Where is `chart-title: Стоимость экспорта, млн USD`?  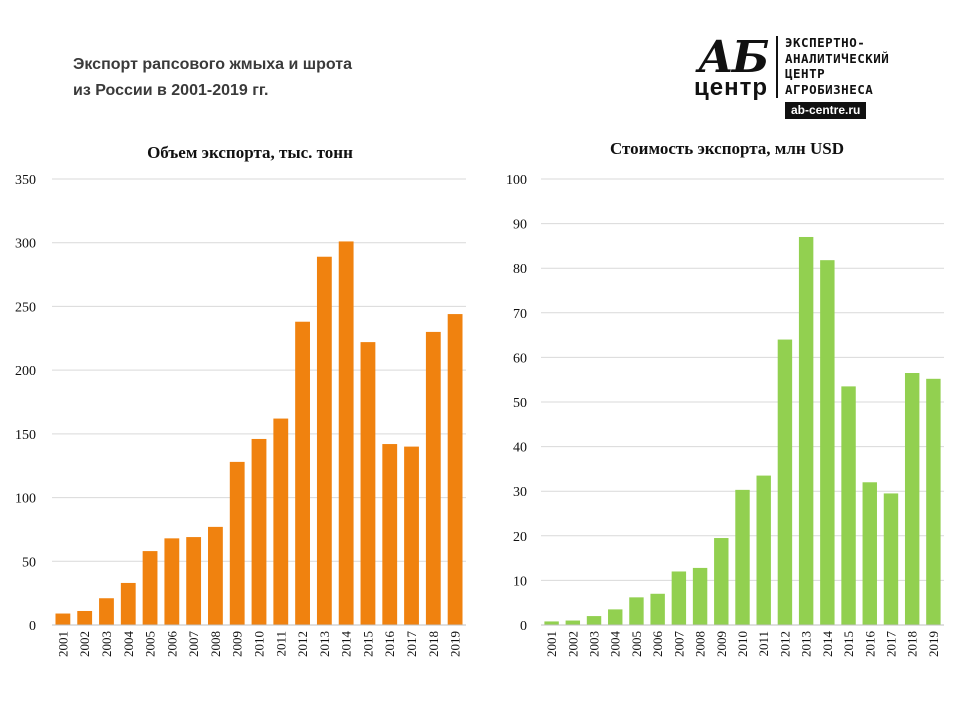
chart-title: Стоимость экспорта, млн USD is located at coordinates (727, 148).